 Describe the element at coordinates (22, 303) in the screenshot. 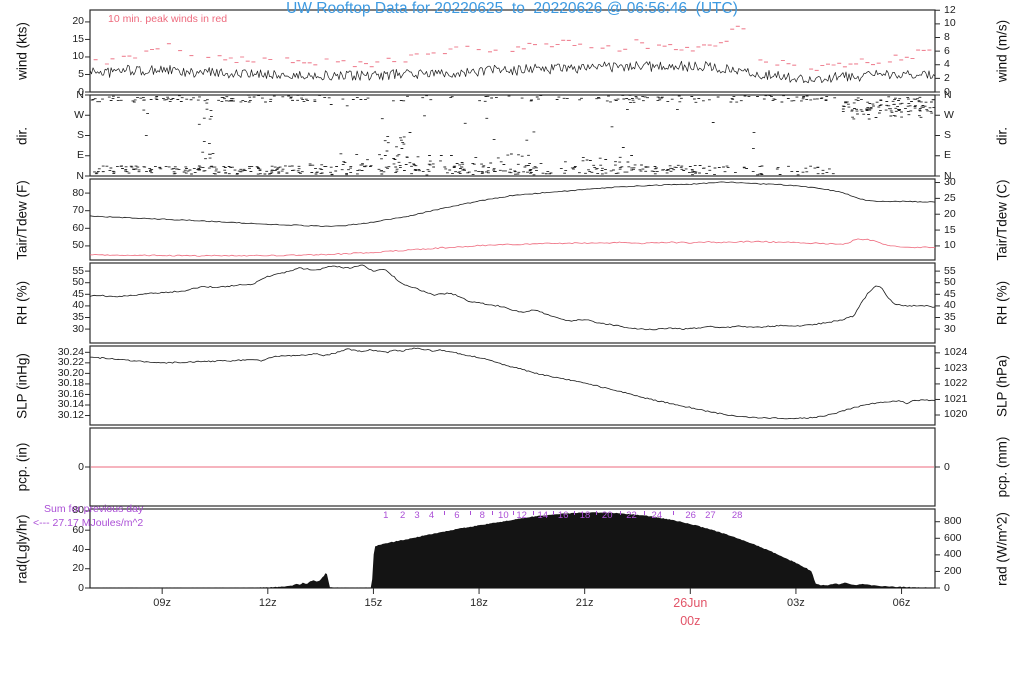

I see `y-axis-title-left-rh: RH (%)` at that location.